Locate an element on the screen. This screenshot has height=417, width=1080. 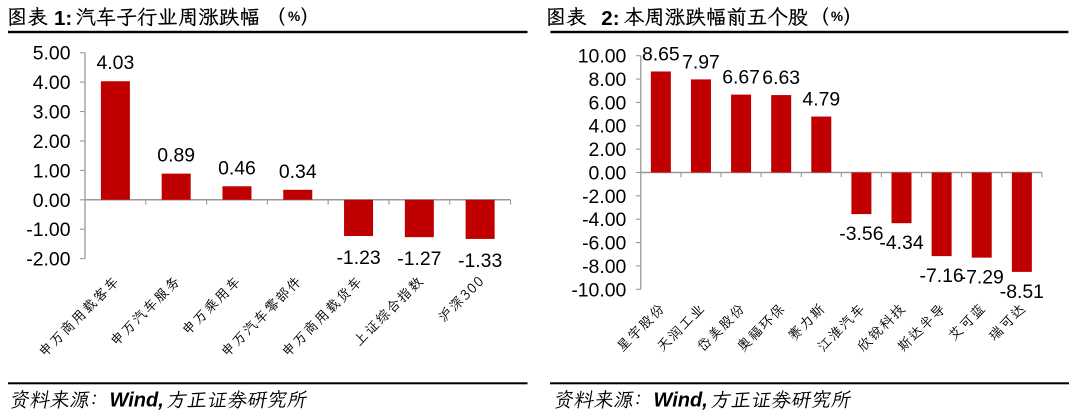
svg-text: -8.00 is located at coordinates (604, 267).